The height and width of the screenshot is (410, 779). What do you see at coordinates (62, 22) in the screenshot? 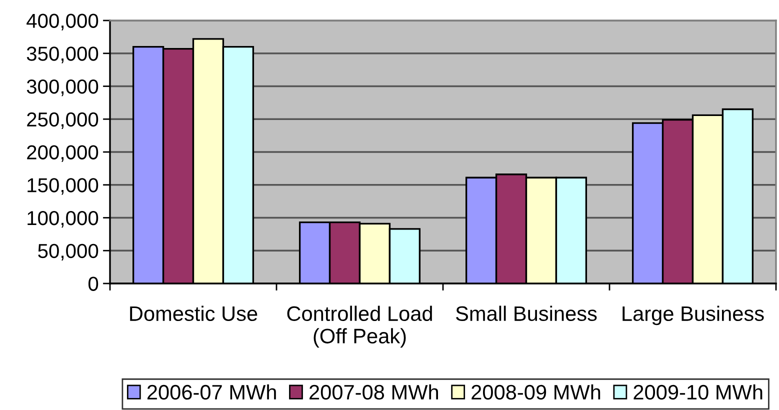
I see `y-tick-label: 400,000` at bounding box center [62, 22].